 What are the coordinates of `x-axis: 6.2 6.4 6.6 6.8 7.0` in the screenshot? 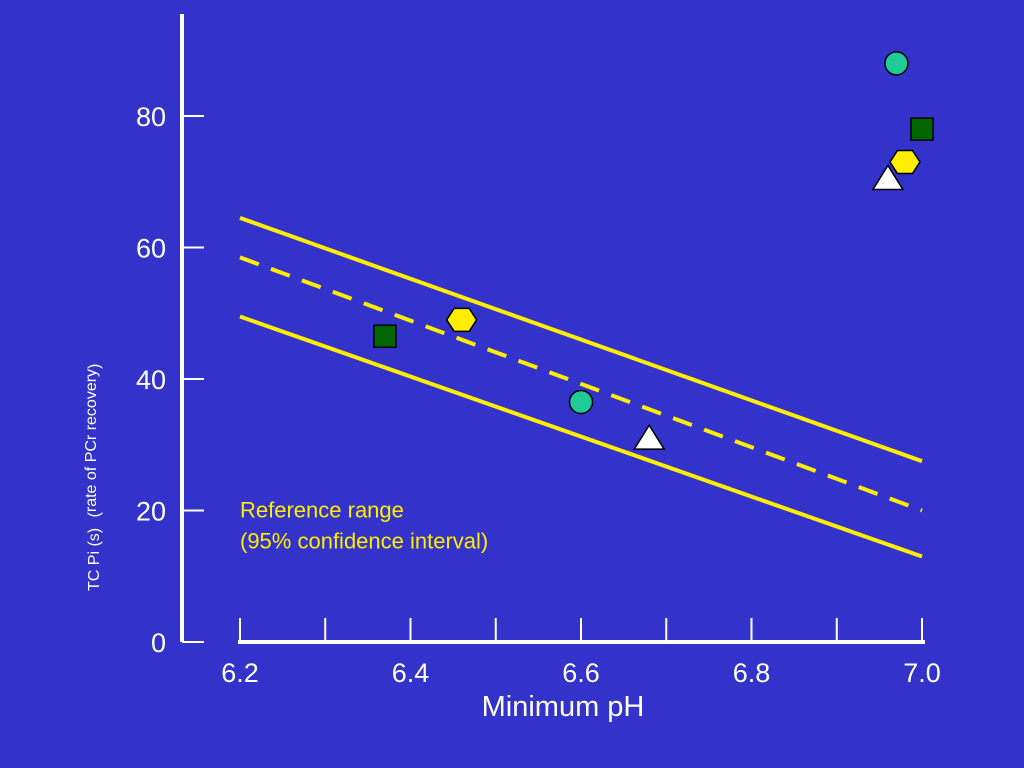 It's located at (581, 653).